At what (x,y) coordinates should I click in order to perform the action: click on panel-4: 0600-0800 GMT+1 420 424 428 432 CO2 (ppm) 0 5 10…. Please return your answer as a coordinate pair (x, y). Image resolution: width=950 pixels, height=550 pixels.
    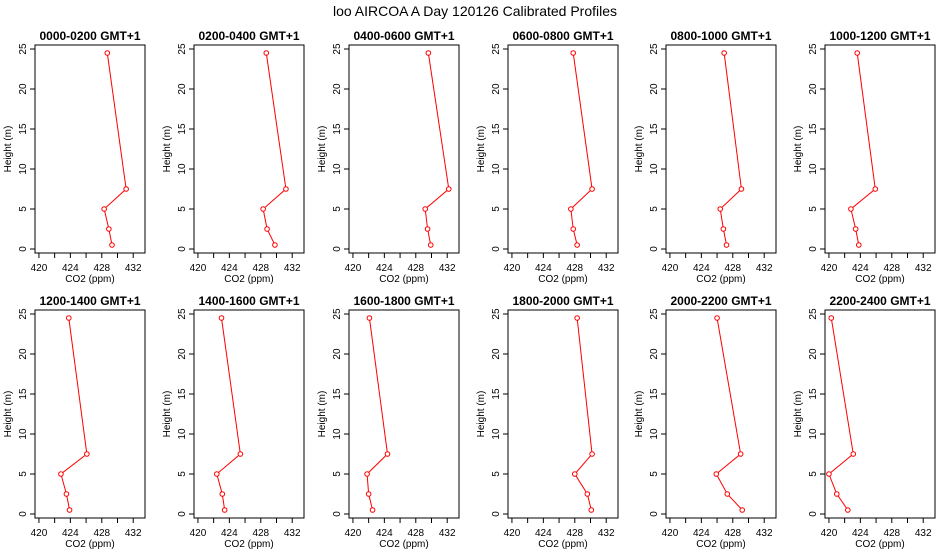
    Looking at the image, I should click on (547, 157).